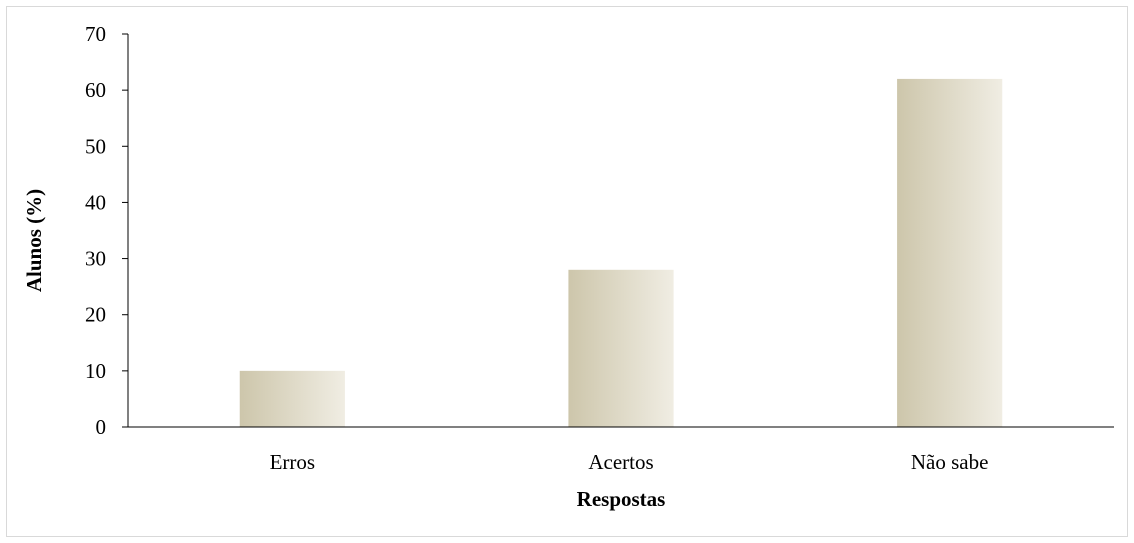 The width and height of the screenshot is (1134, 543). What do you see at coordinates (95, 146) in the screenshot?
I see `y-tick-label: 50` at bounding box center [95, 146].